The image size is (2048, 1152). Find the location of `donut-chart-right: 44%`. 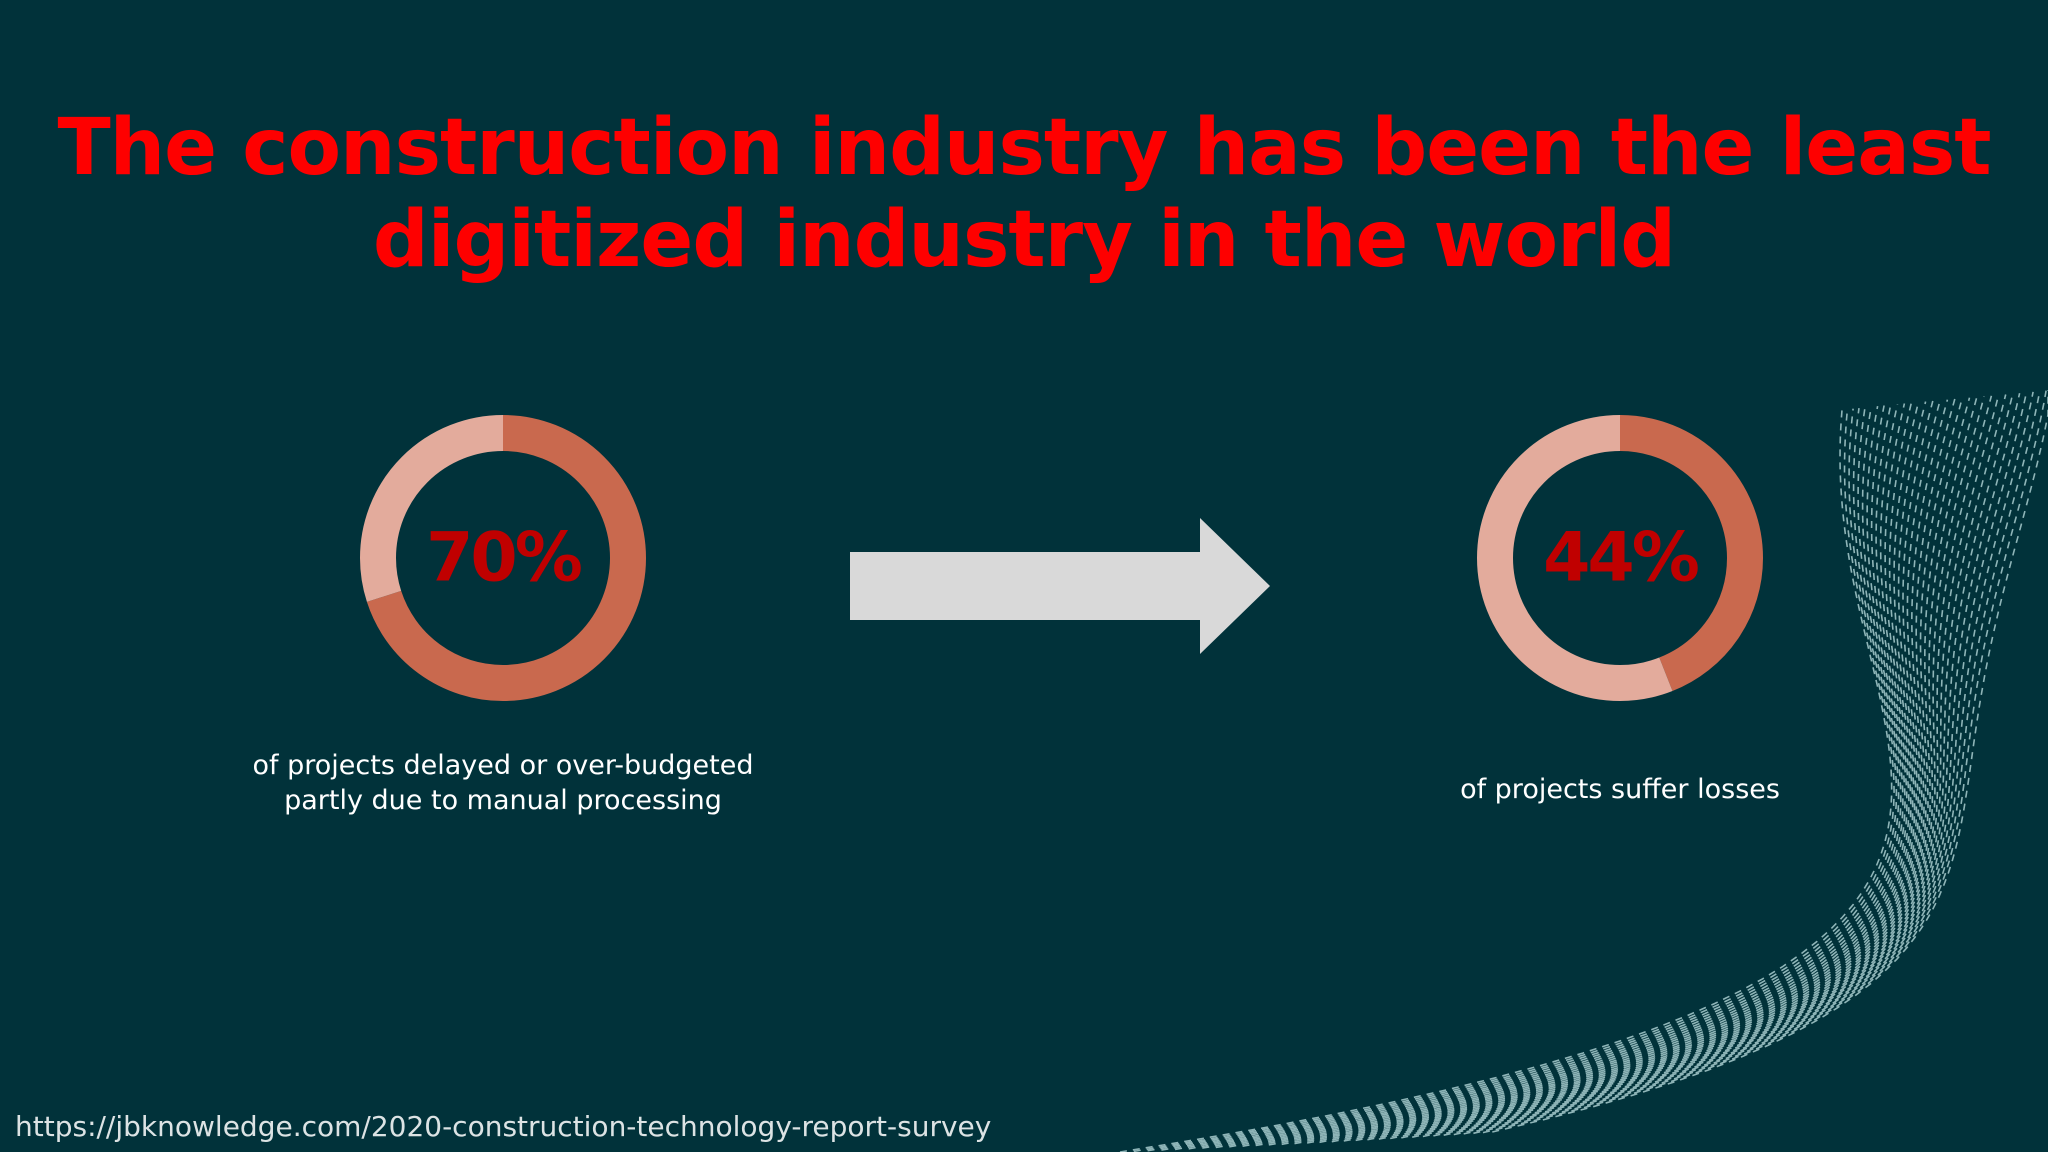

donut-chart-right: 44% is located at coordinates (1620, 558).